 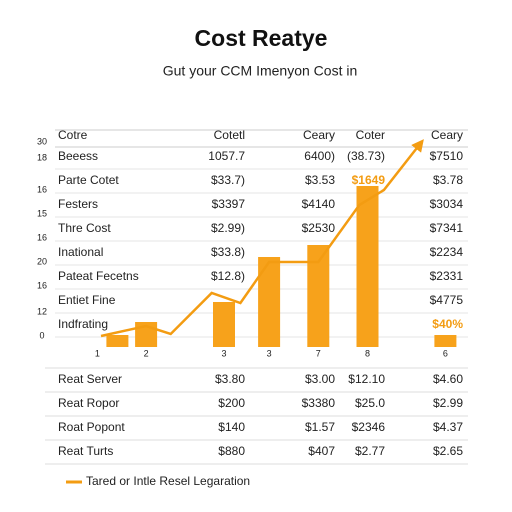 What do you see at coordinates (78, 156) in the screenshot?
I see `row-label: Beeess` at bounding box center [78, 156].